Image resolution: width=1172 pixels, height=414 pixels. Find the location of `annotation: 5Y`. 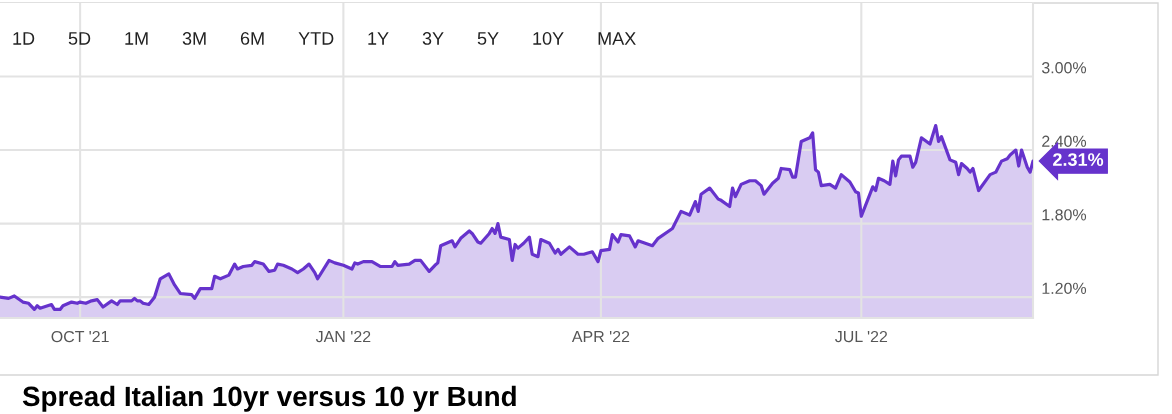

annotation: 5Y is located at coordinates (488, 38).